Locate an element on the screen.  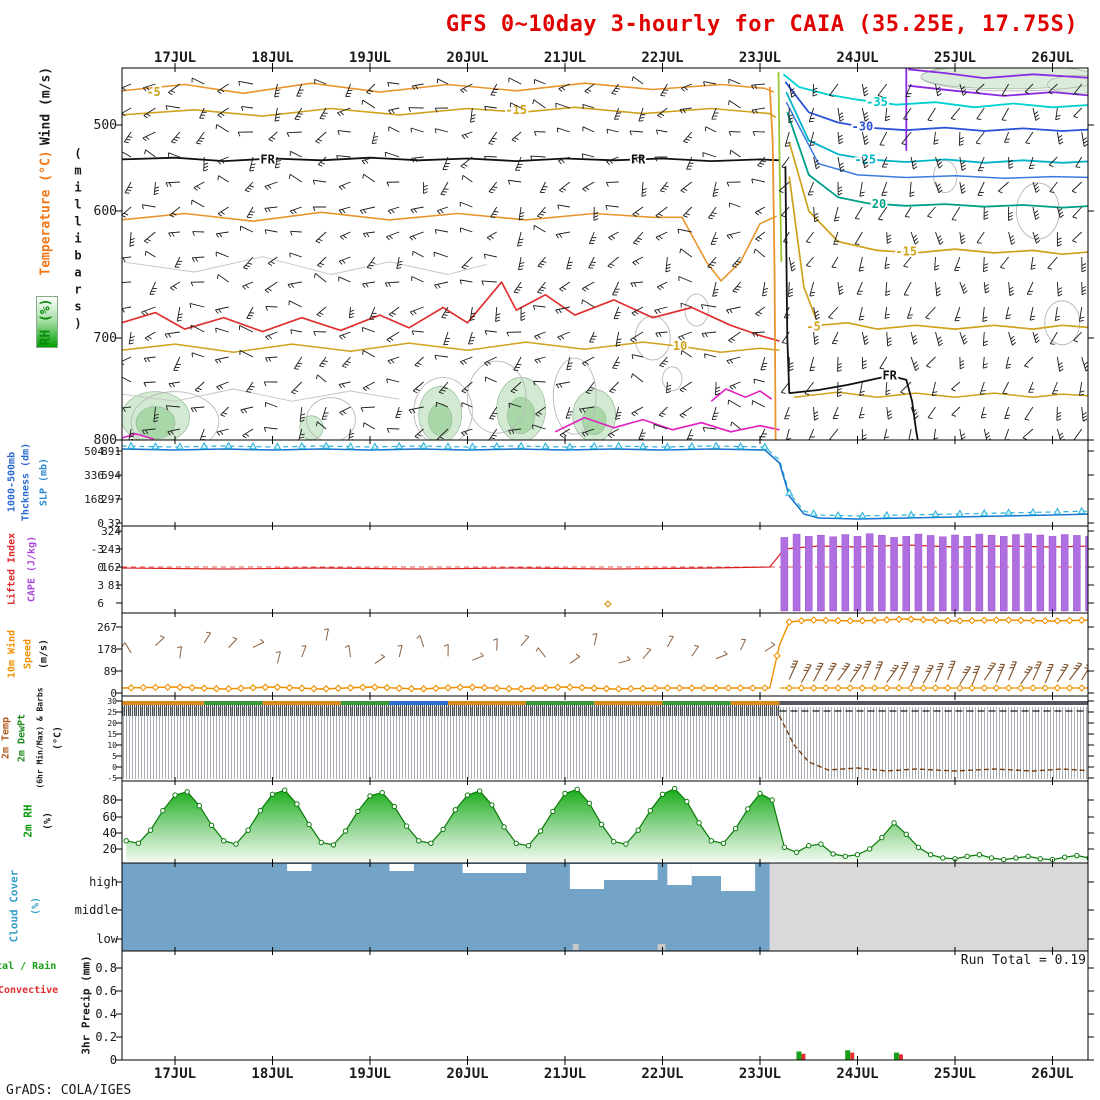
x-axis-label-bottom: 18JUL is located at coordinates (272, 1074).